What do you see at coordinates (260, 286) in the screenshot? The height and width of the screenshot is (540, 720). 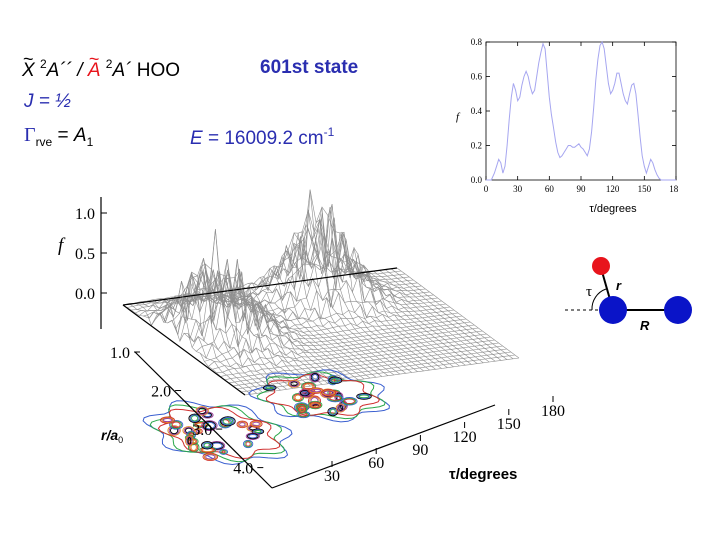 I see `base-back-edge` at bounding box center [260, 286].